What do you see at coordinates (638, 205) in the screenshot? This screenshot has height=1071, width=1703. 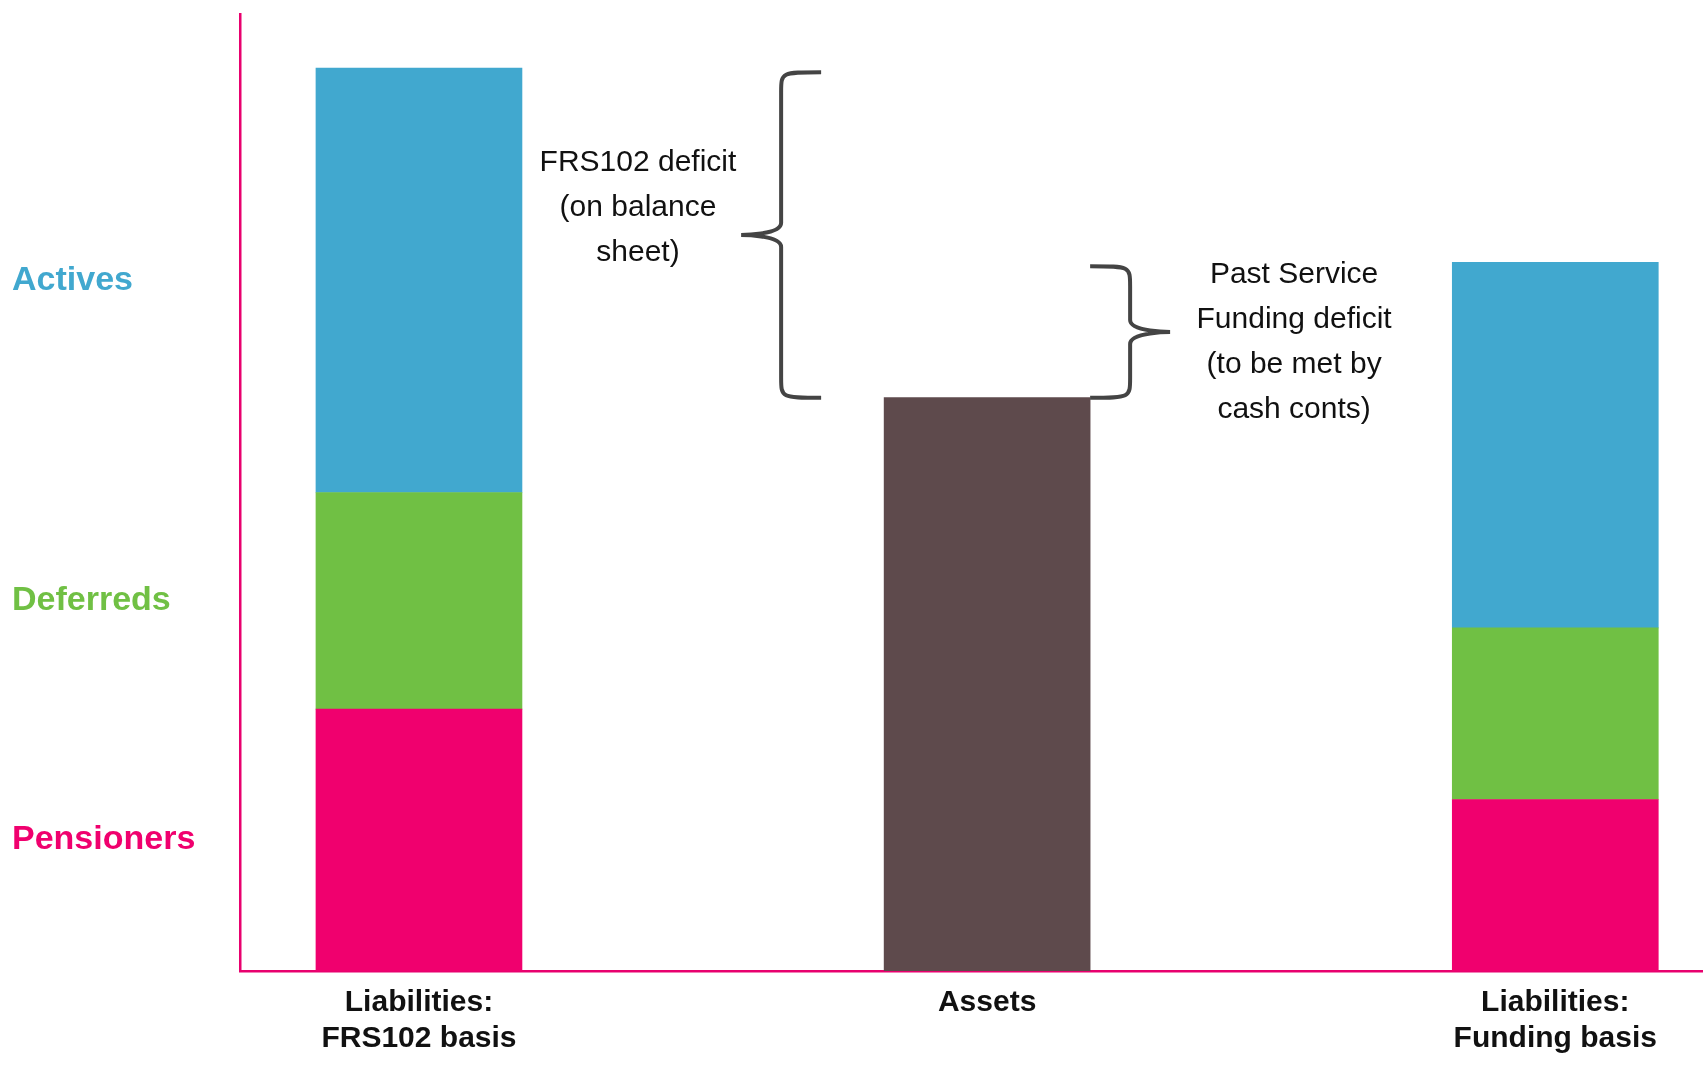 I see `annotation: FRS102 deficit (on balance sheet)` at bounding box center [638, 205].